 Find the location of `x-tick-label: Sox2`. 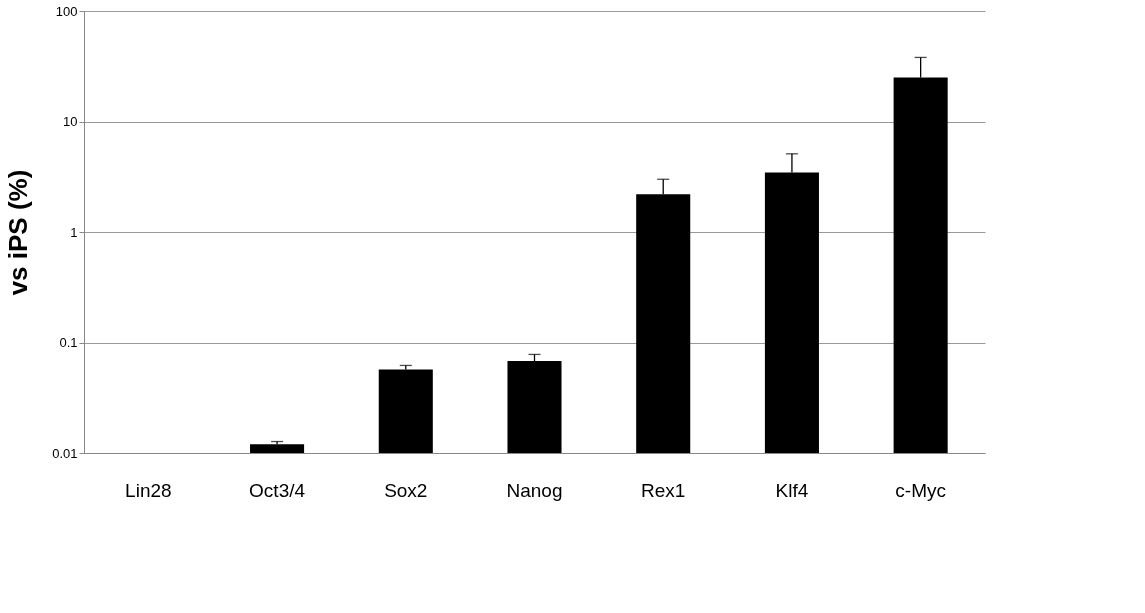

x-tick-label: Sox2 is located at coordinates (406, 490).